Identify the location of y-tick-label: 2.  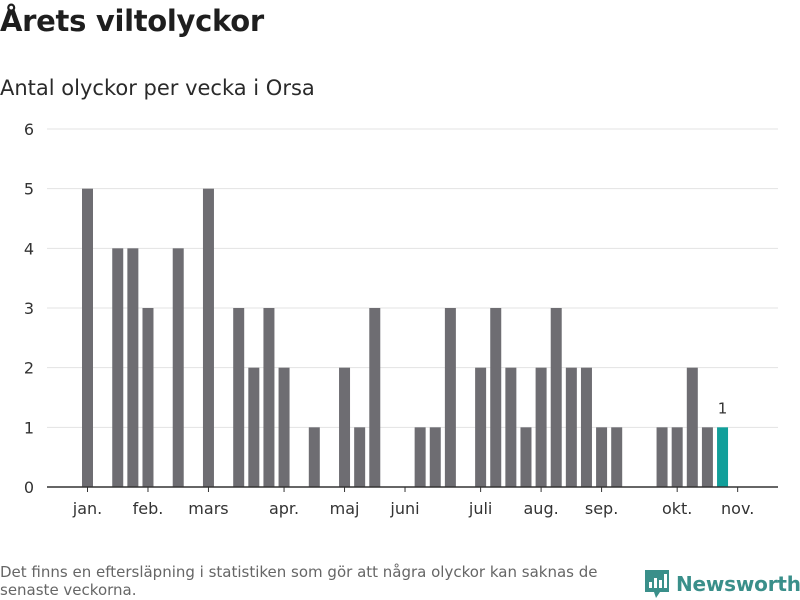
(29, 368).